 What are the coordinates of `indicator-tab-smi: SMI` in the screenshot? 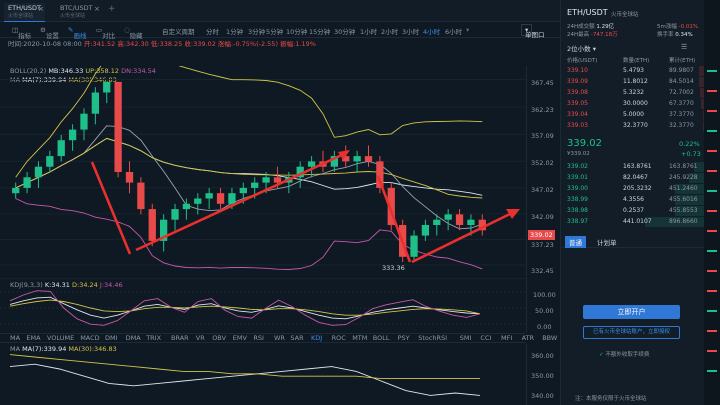 It's located at (465, 338).